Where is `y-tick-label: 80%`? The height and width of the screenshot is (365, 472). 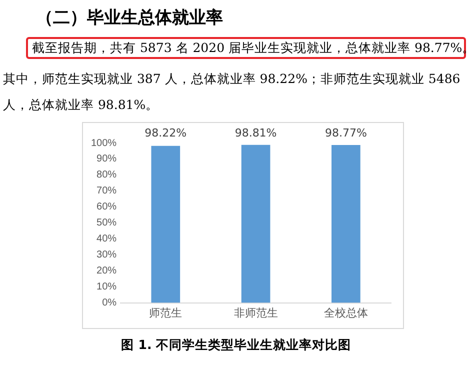
y-tick-label: 80% is located at coordinates (106, 175).